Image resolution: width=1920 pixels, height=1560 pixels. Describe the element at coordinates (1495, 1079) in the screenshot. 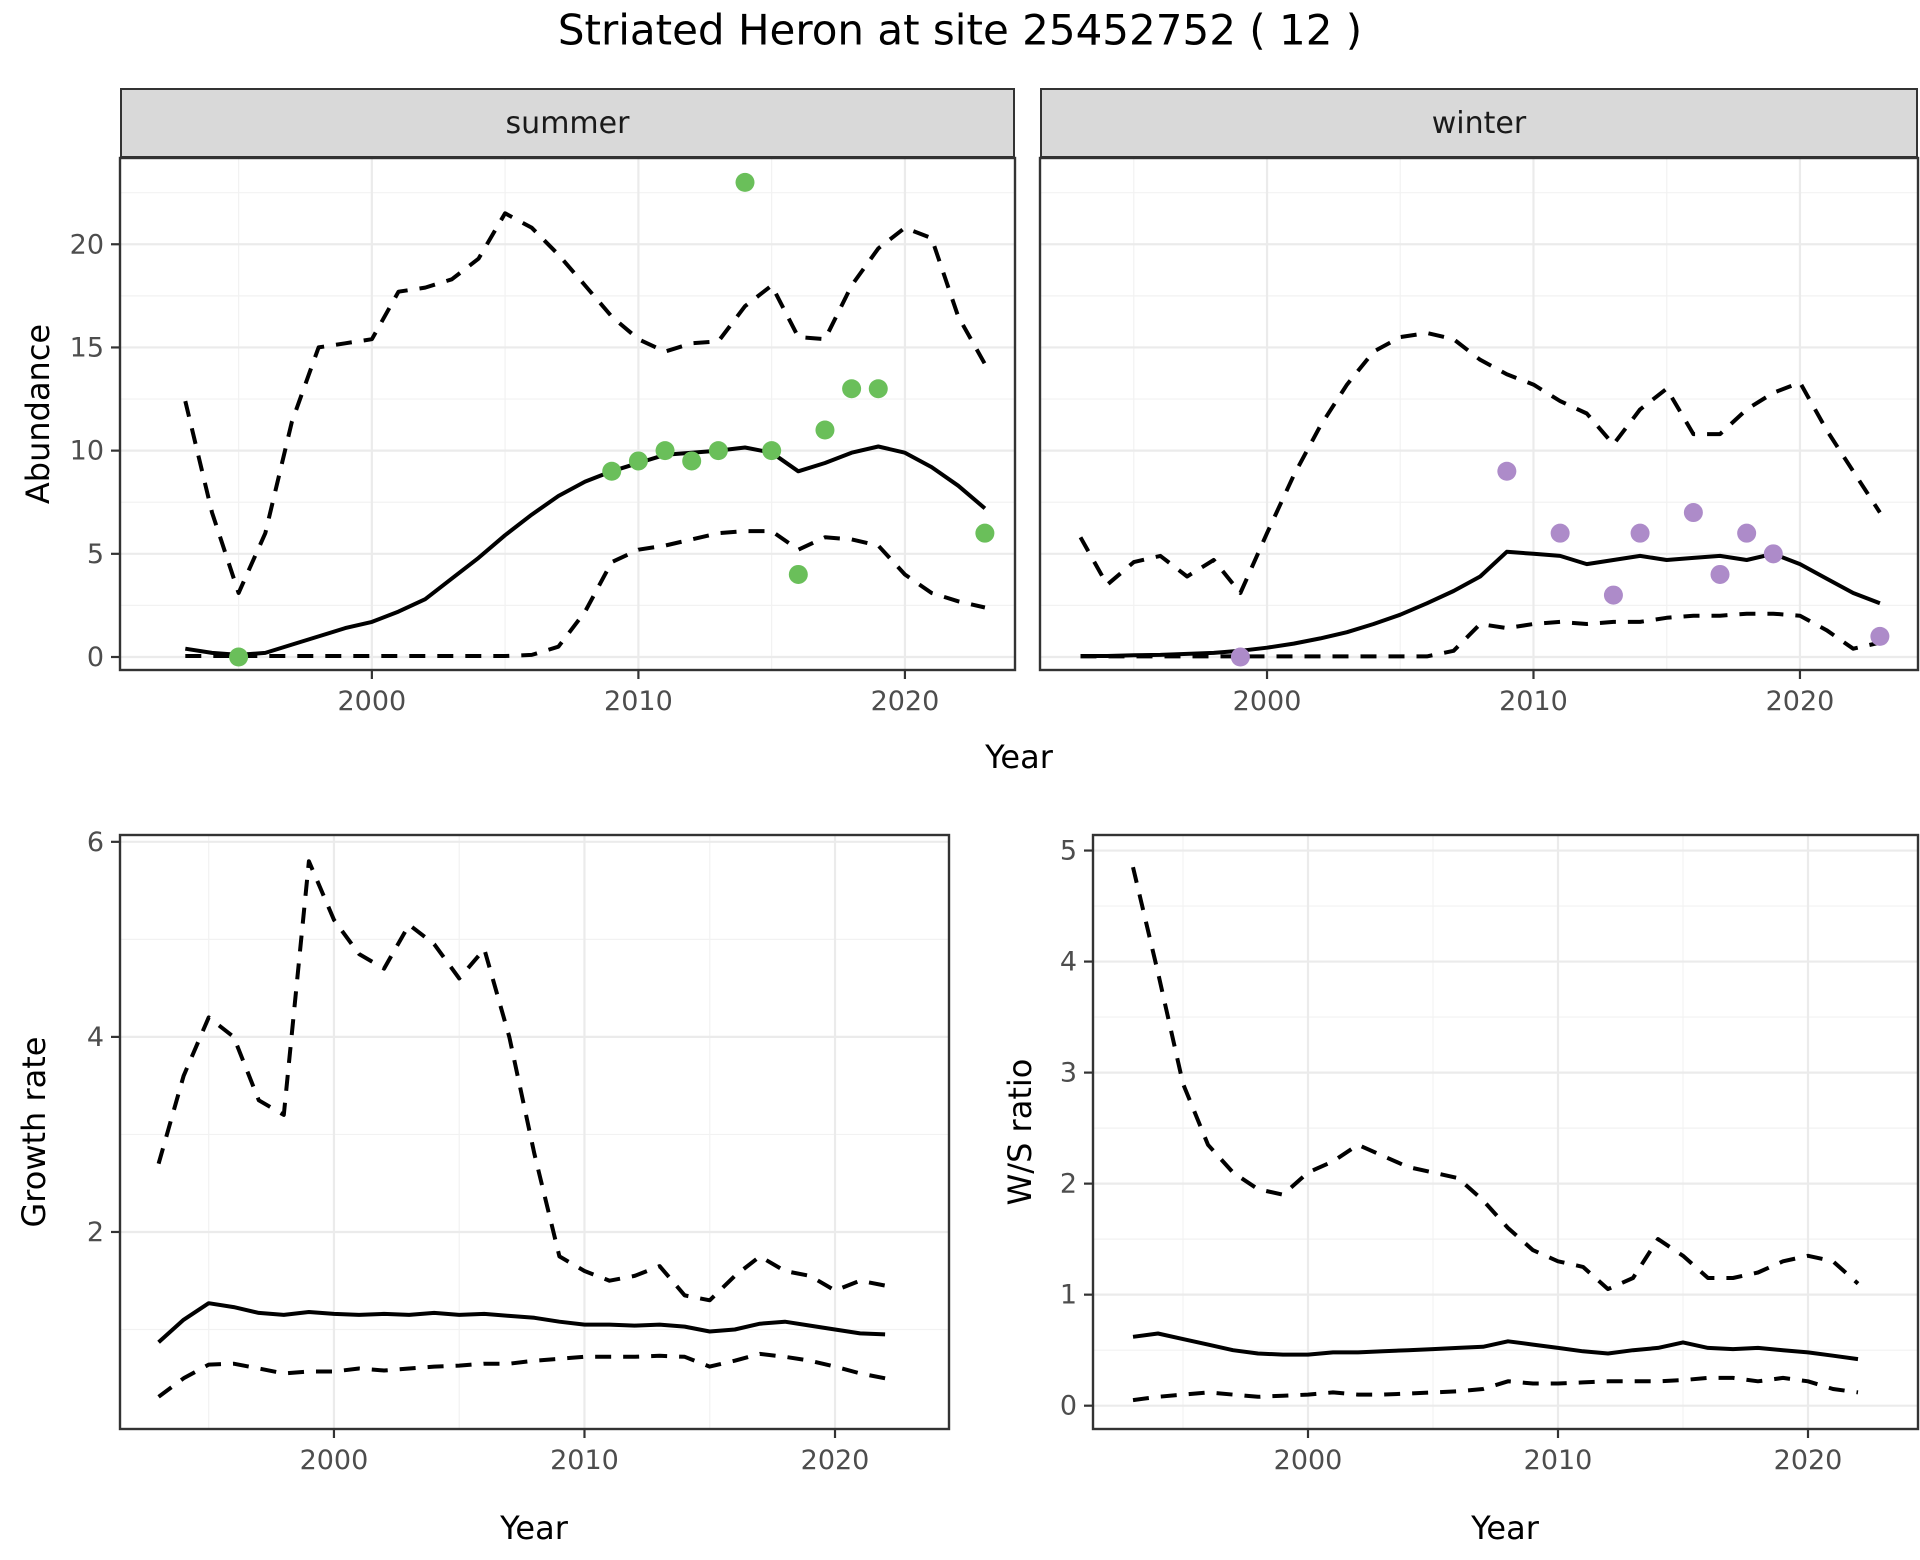

I see `ws-ratio-upper-95ci-line` at that location.